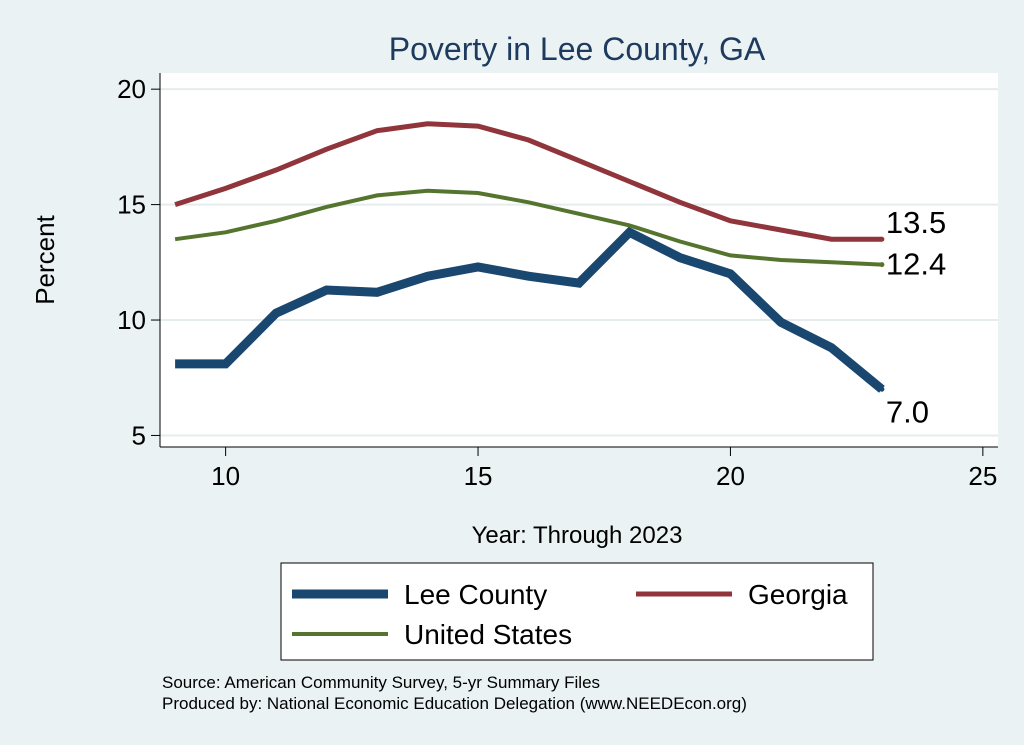  I want to click on x-tick-label: 25, so click(982, 476).